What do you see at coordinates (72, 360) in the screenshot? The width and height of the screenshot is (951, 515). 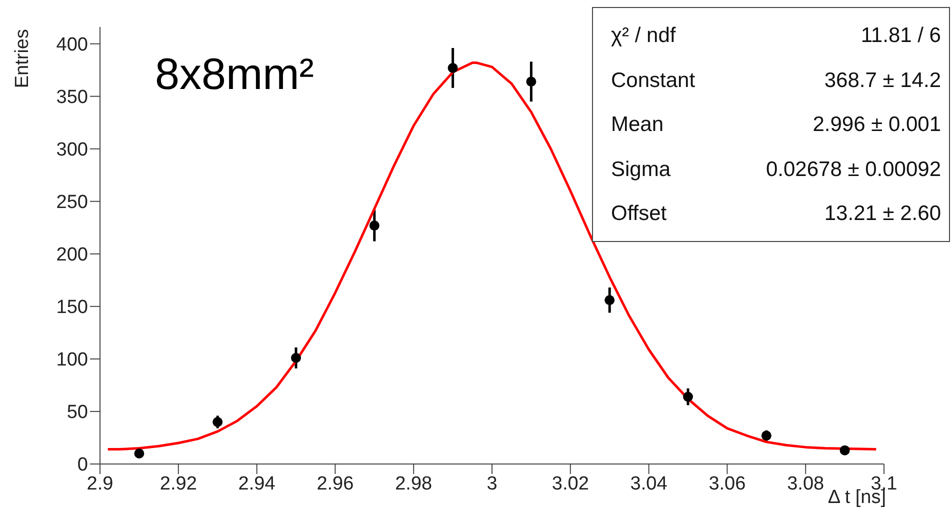 I see `y-tick-label: 100` at bounding box center [72, 360].